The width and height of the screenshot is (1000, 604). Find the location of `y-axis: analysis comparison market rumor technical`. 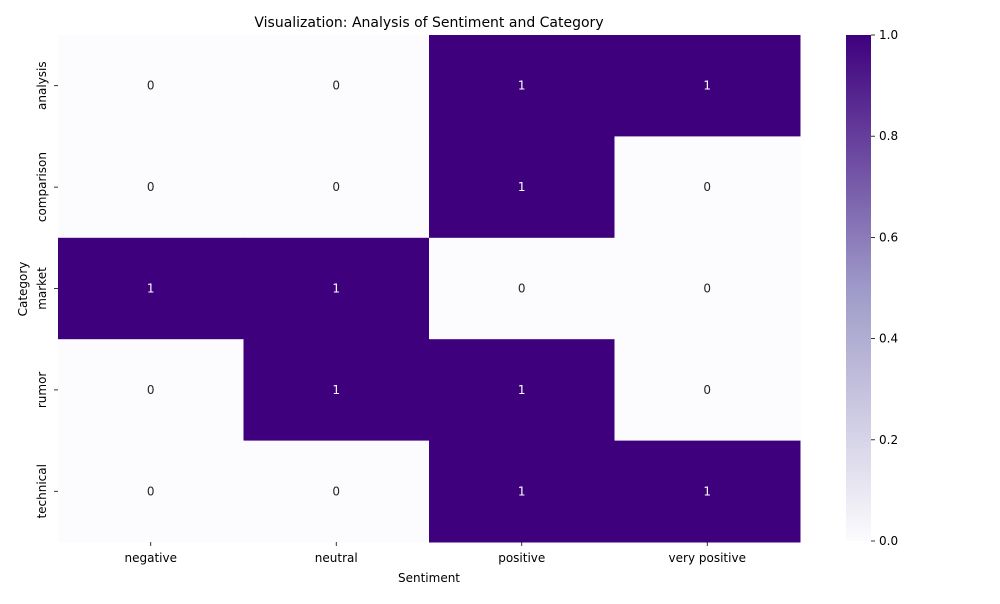

y-axis: analysis comparison market rumor technical is located at coordinates (46, 290).